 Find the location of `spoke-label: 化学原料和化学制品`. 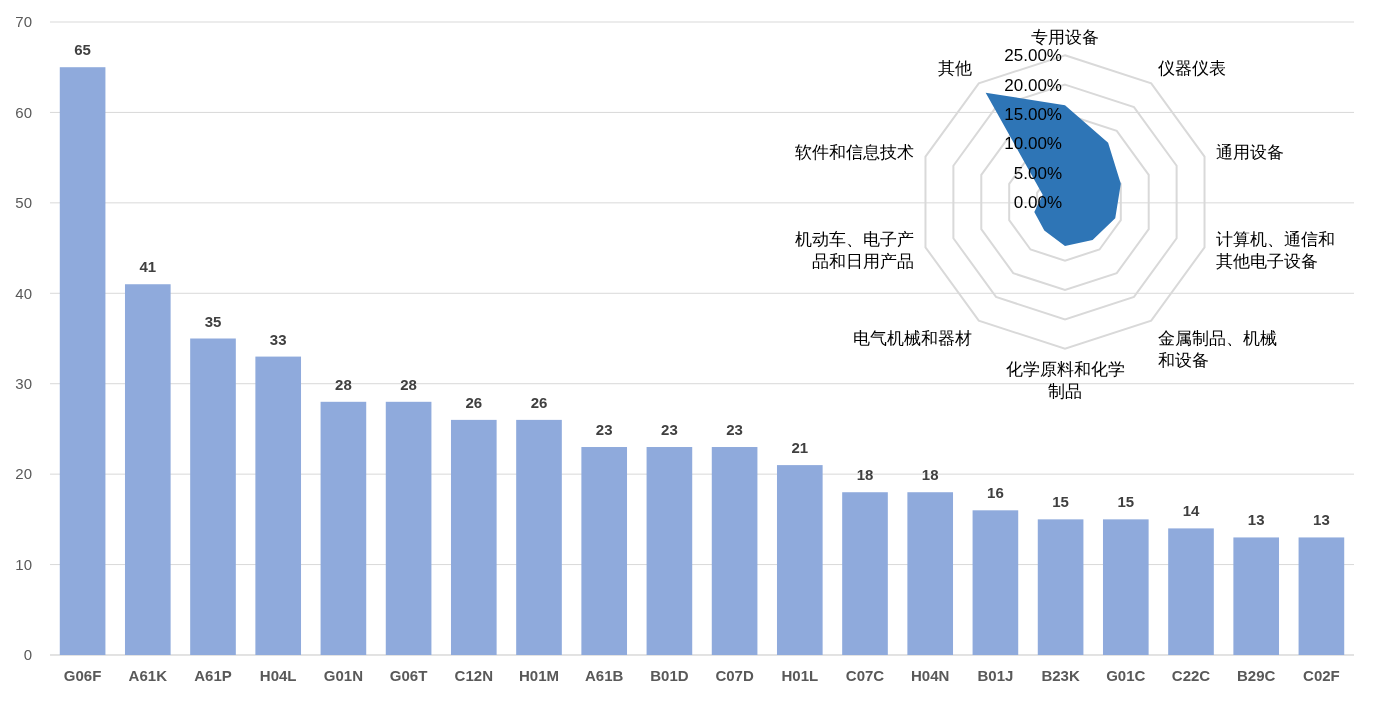

spoke-label: 化学原料和化学制品 is located at coordinates (1065, 380).